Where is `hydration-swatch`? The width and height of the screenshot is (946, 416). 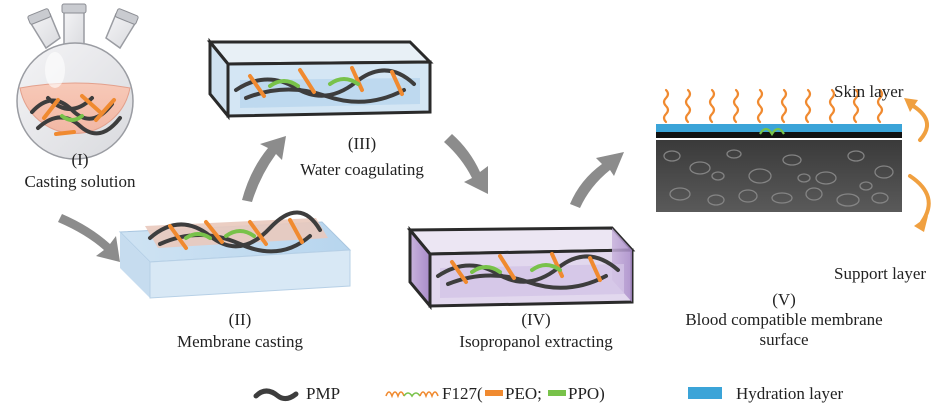
hydration-swatch is located at coordinates (705, 393).